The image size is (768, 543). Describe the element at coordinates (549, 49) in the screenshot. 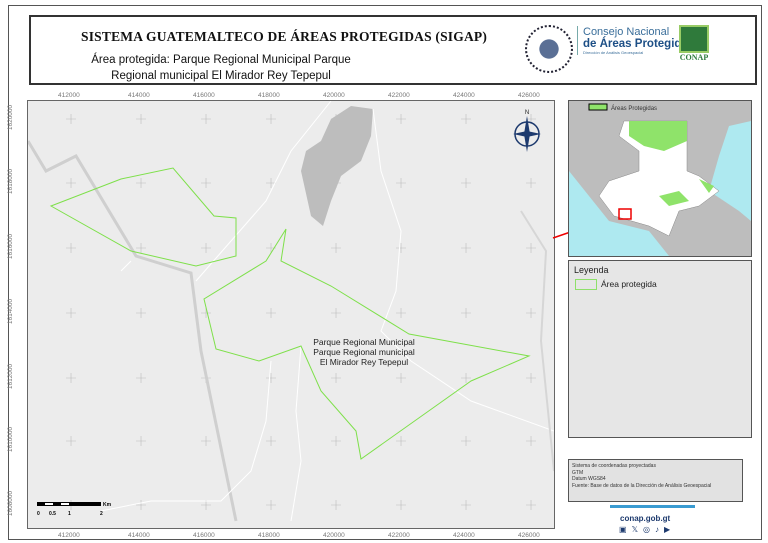

I see `guatemala-seal-logo` at that location.